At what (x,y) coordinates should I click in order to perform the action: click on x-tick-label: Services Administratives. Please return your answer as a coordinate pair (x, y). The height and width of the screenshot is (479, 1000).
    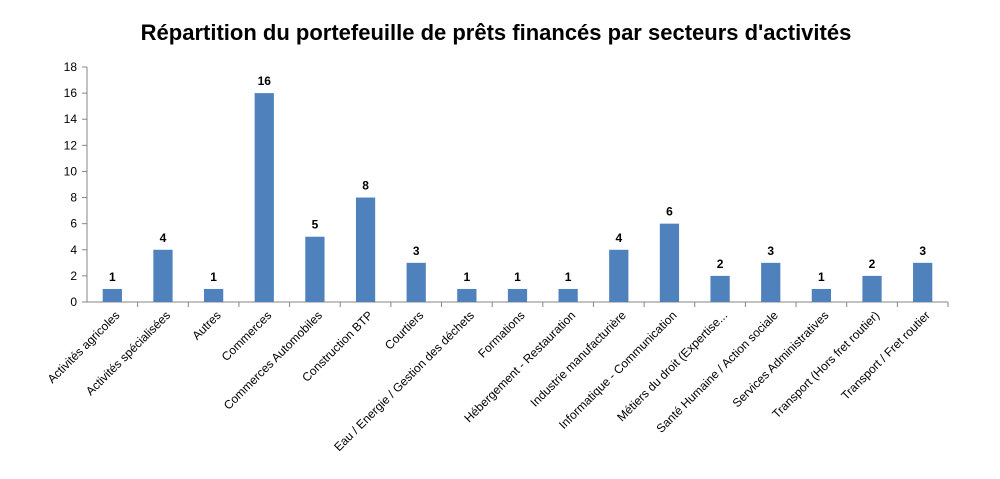
    Looking at the image, I should click on (781, 359).